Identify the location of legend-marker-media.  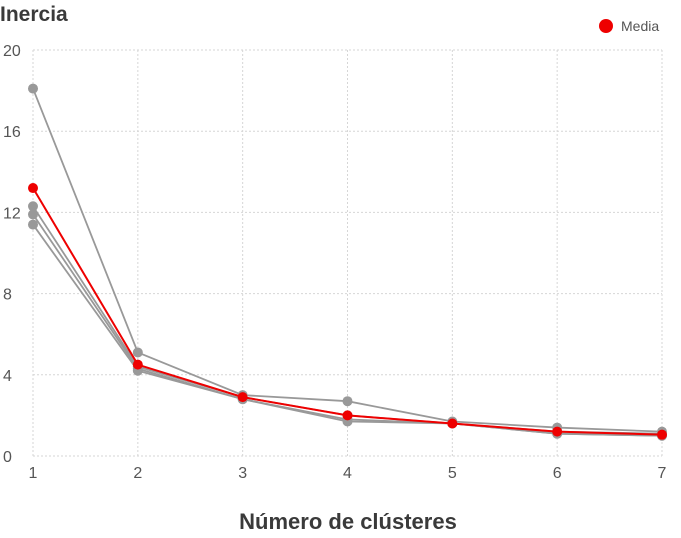
(606, 26).